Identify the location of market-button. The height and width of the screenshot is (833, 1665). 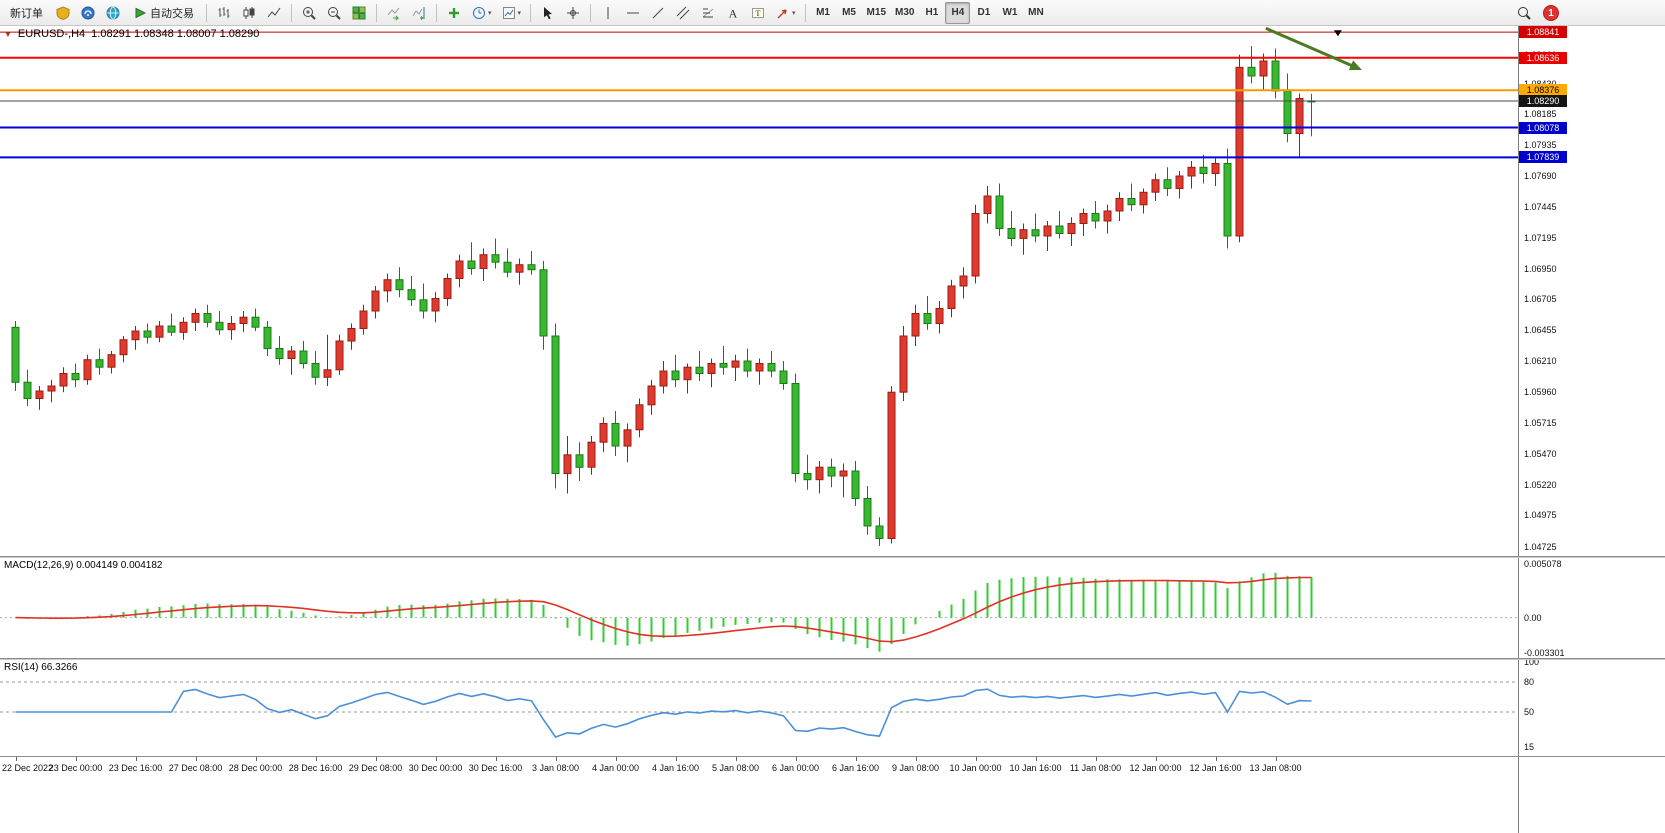
(63, 13).